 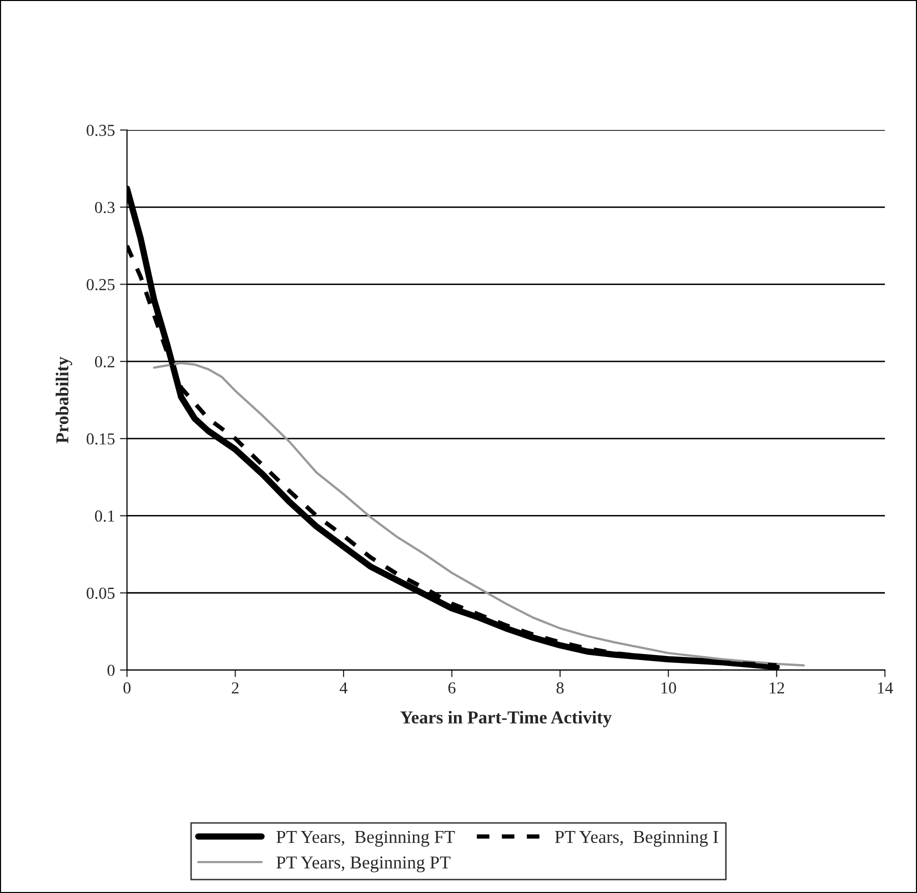 What do you see at coordinates (127, 688) in the screenshot?
I see `x-tick-label: 0` at bounding box center [127, 688].